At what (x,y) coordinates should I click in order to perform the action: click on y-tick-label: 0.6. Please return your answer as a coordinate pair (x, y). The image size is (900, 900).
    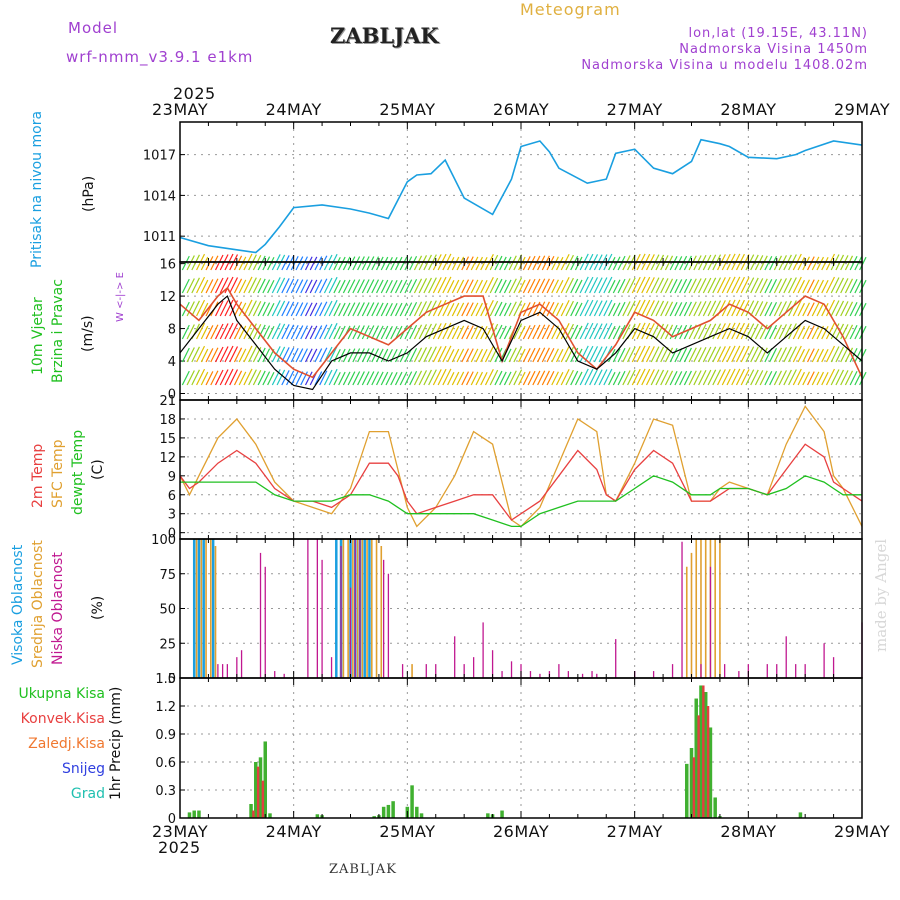
    Looking at the image, I should click on (165, 763).